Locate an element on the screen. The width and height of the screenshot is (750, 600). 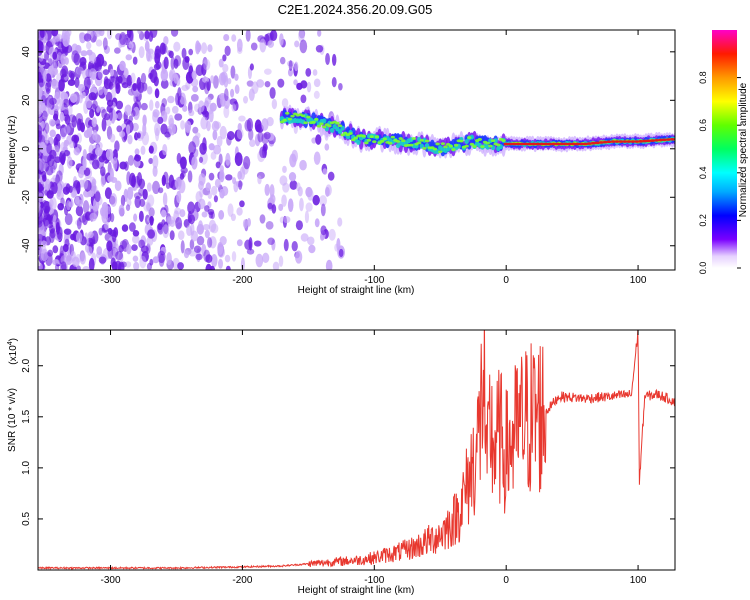
x-tick-label: 0 is located at coordinates (506, 280).